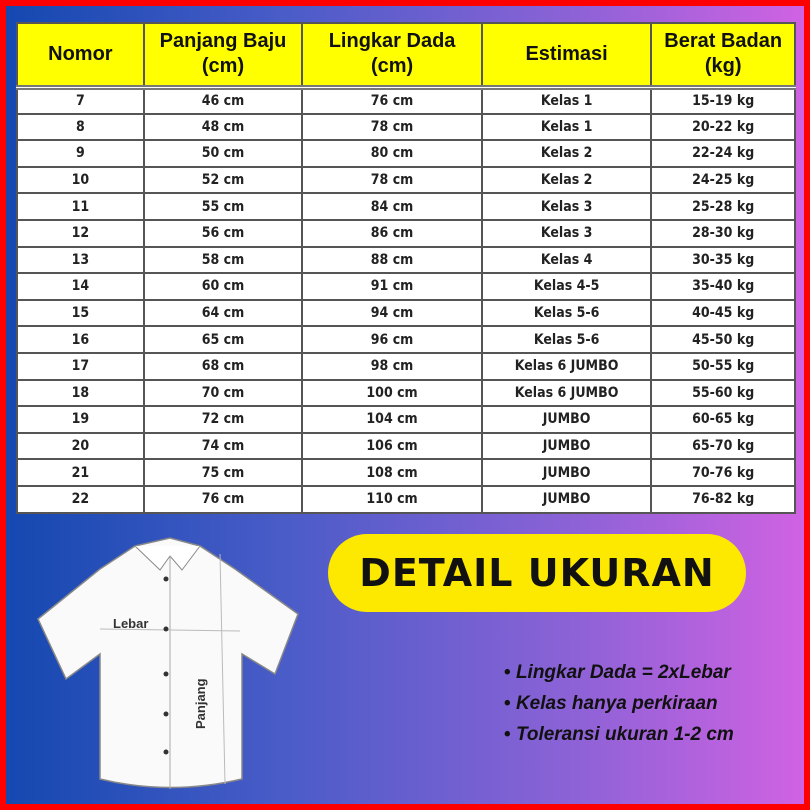 Image resolution: width=810 pixels, height=810 pixels. I want to click on column-header-line: Berat Badan, so click(723, 41).